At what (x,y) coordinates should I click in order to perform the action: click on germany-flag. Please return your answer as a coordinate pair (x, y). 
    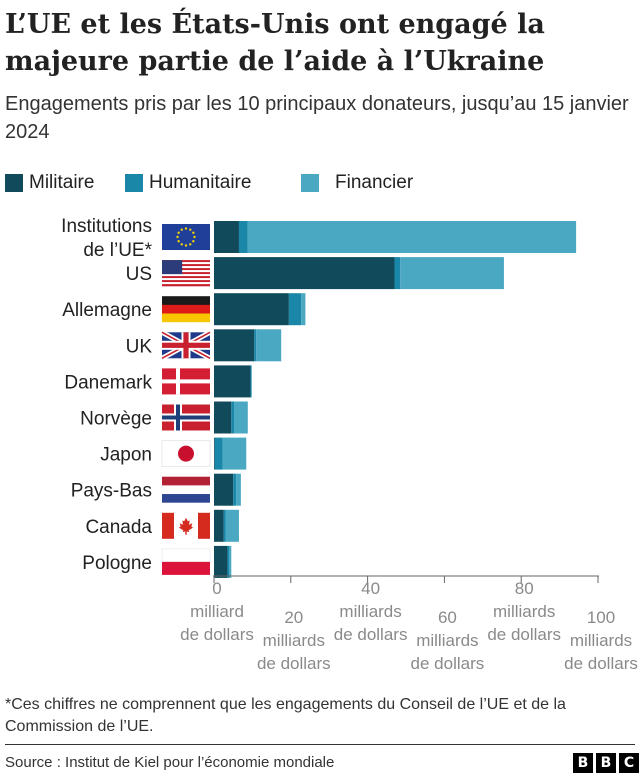
    Looking at the image, I should click on (186, 309).